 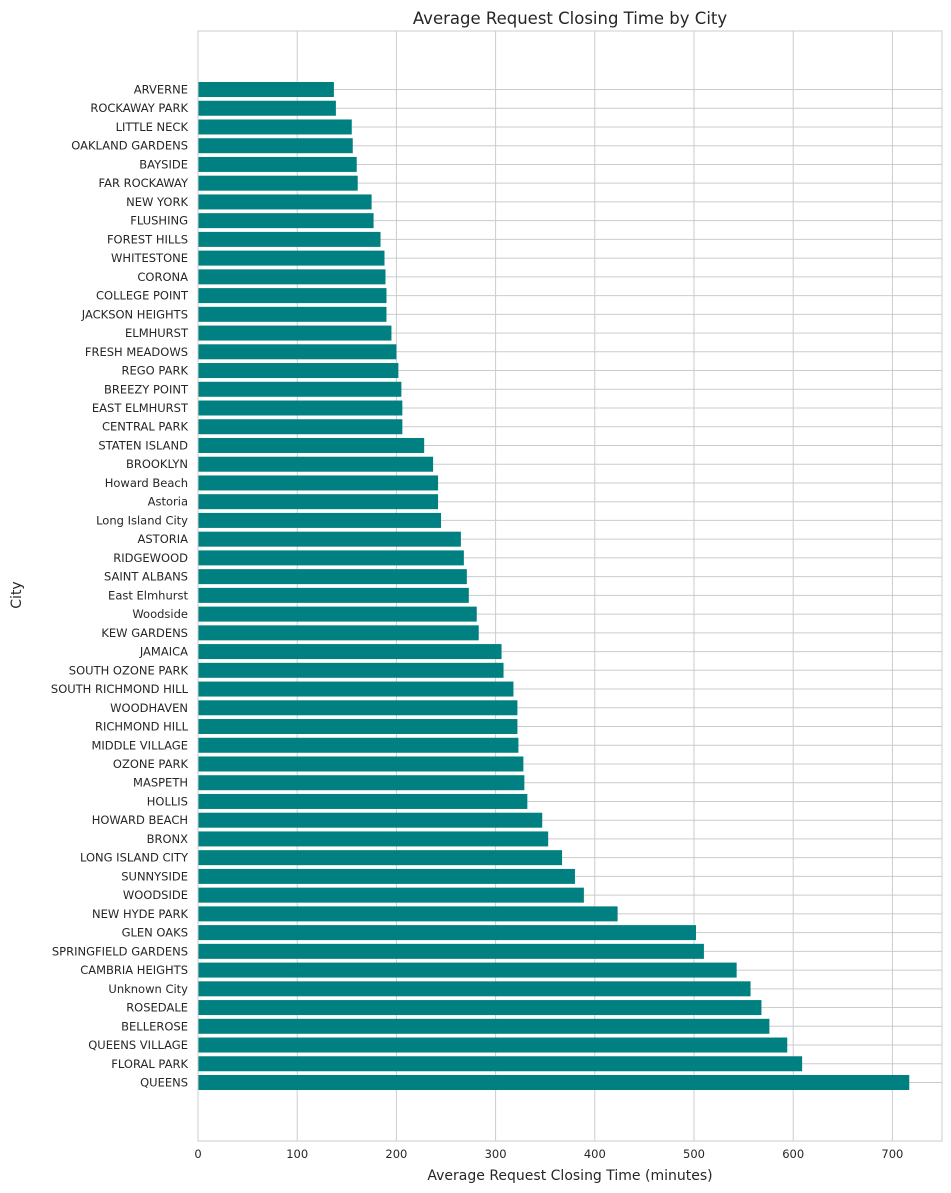 I want to click on y-tick-label: COLLEGE POINT, so click(x=142, y=296).